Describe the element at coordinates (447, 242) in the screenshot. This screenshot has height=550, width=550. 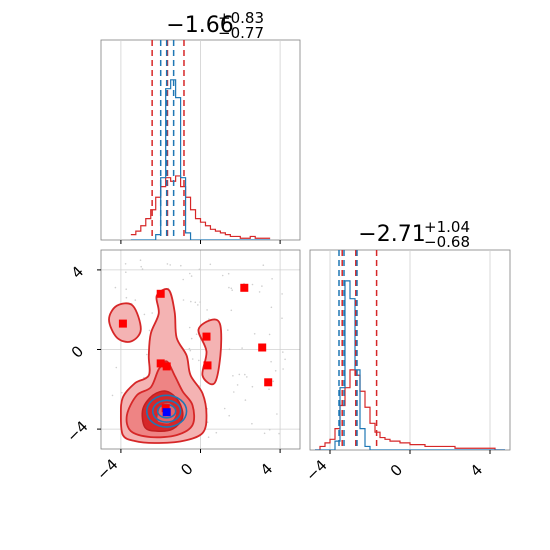
I see `marginal-y-title-sub: −0.68` at that location.